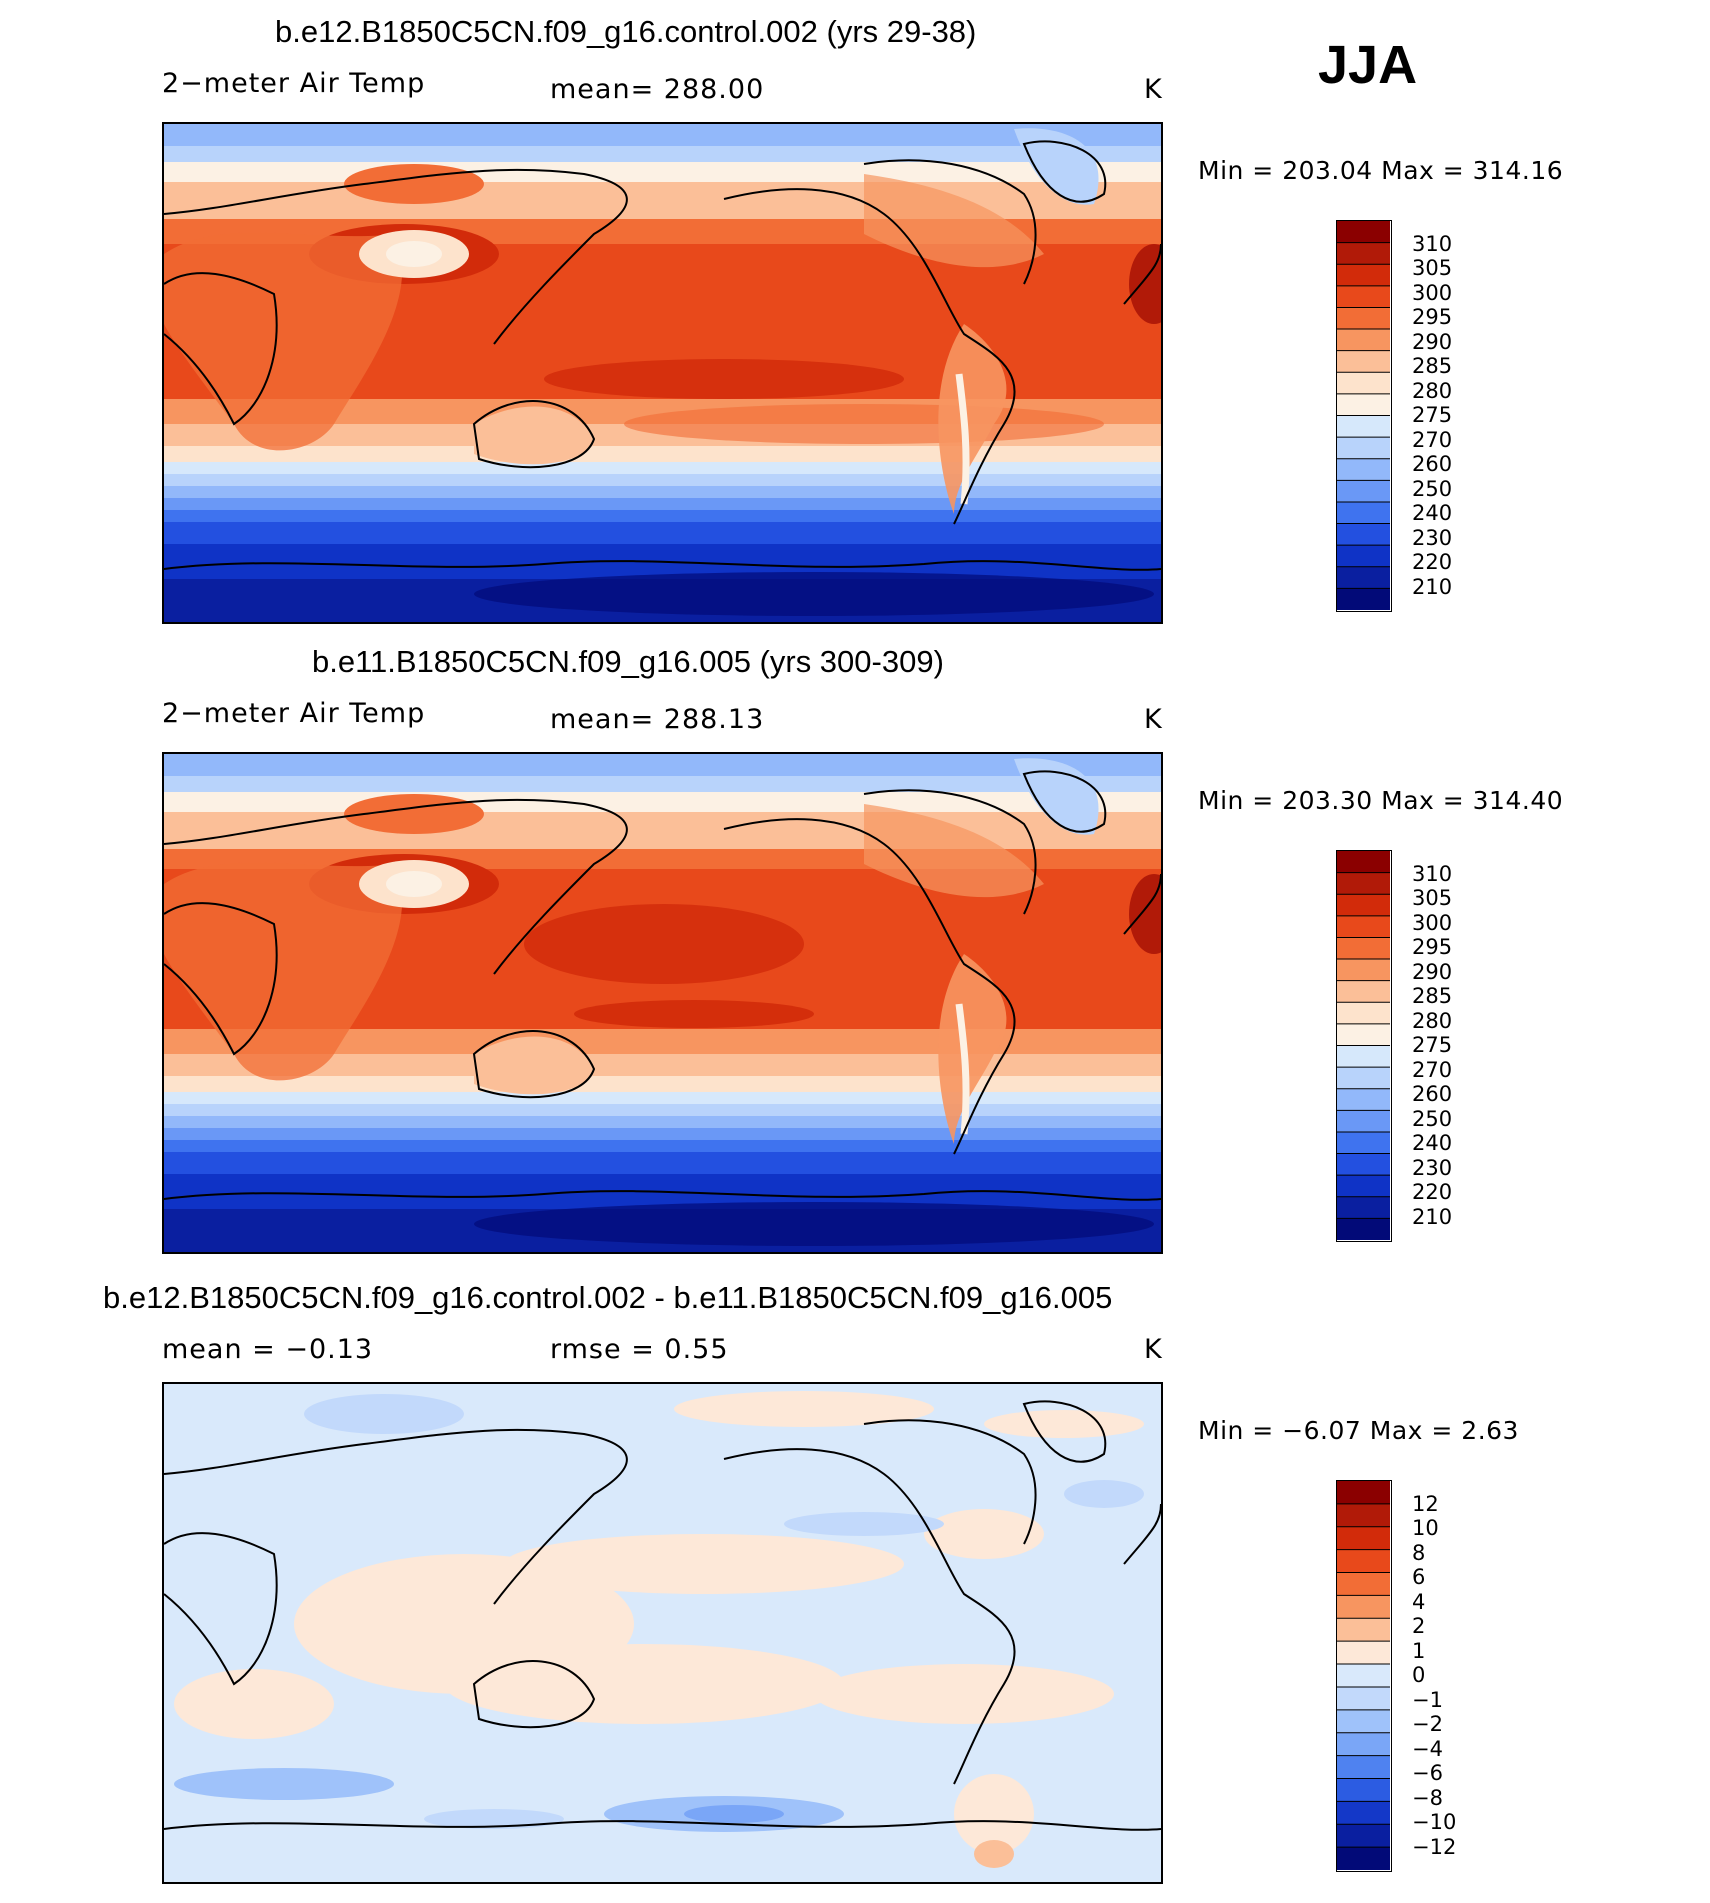  What do you see at coordinates (1419, 1651) in the screenshot?
I see `colorbar-label: 1` at bounding box center [1419, 1651].